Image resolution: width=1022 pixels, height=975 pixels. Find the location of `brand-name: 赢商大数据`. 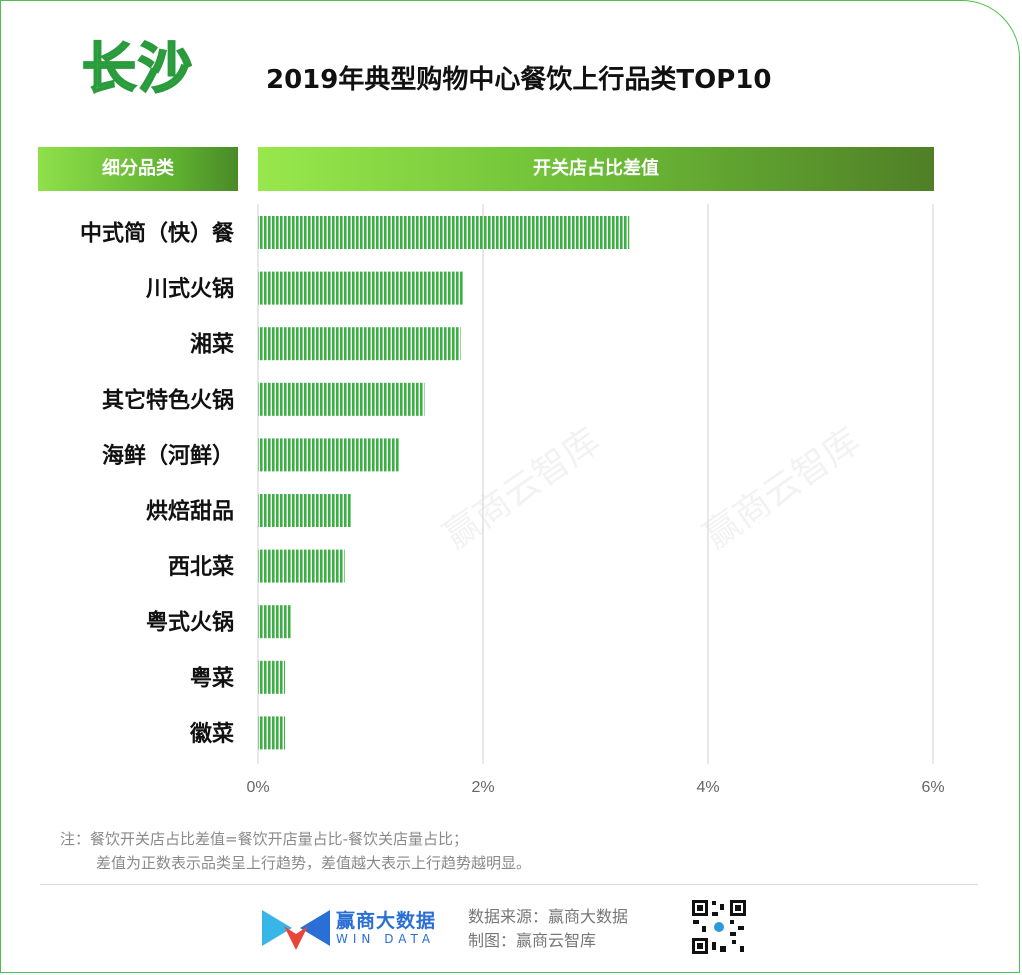

brand-name: 赢商大数据 is located at coordinates (386, 921).